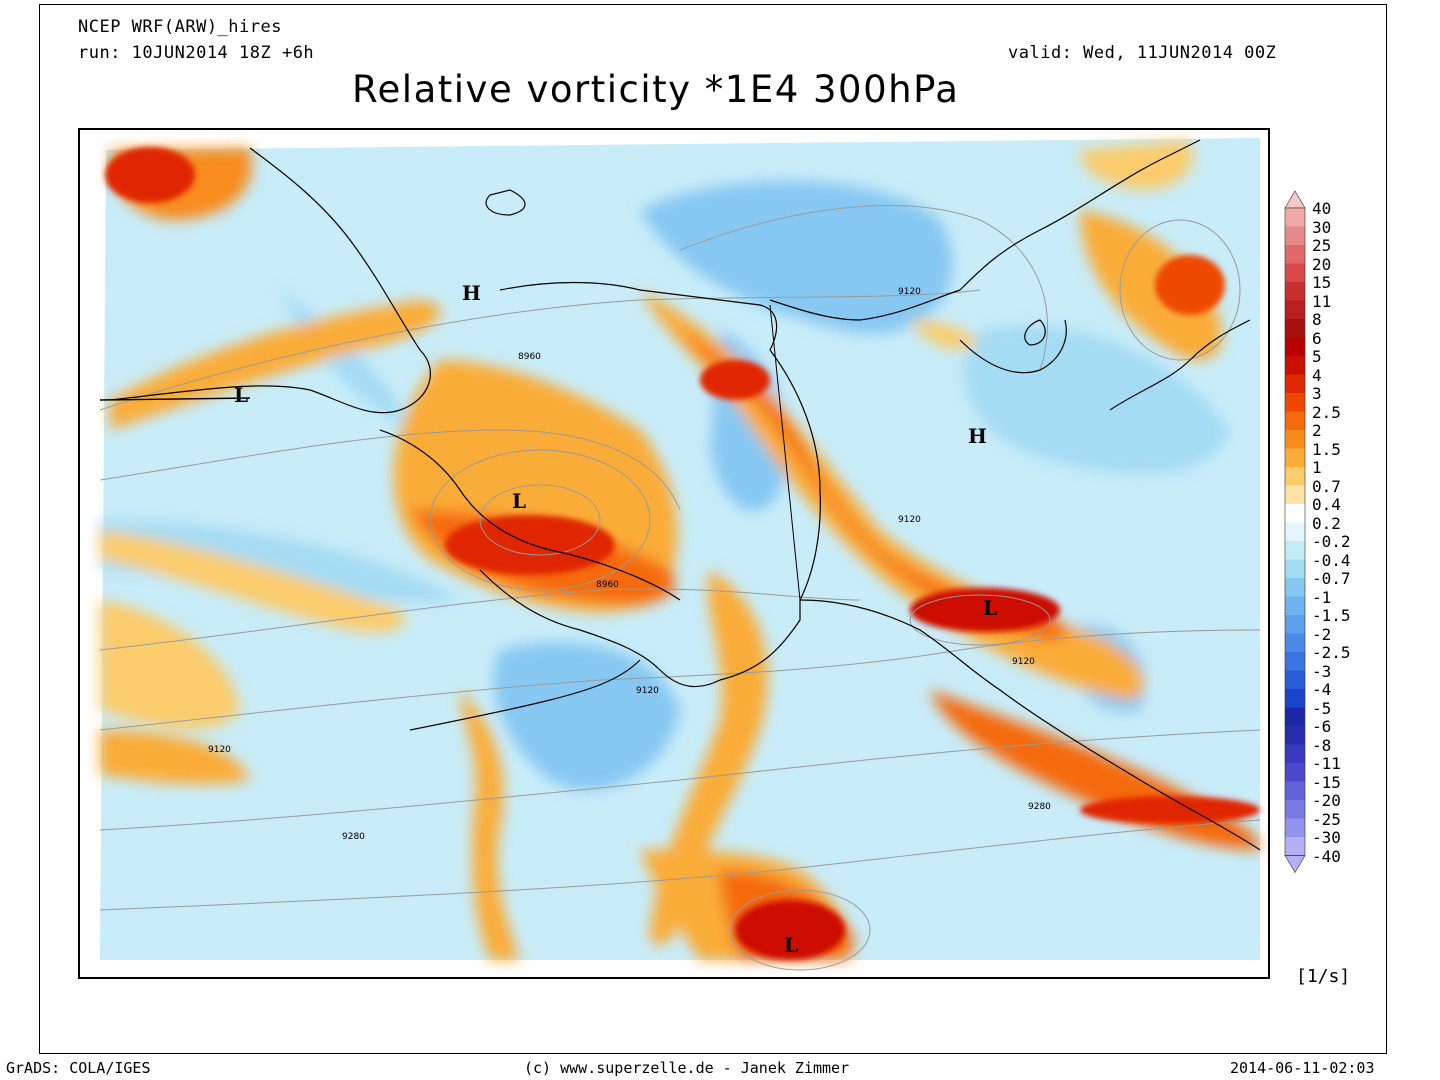 The height and width of the screenshot is (1080, 1440). I want to click on colorbar-label: 11, so click(1322, 301).